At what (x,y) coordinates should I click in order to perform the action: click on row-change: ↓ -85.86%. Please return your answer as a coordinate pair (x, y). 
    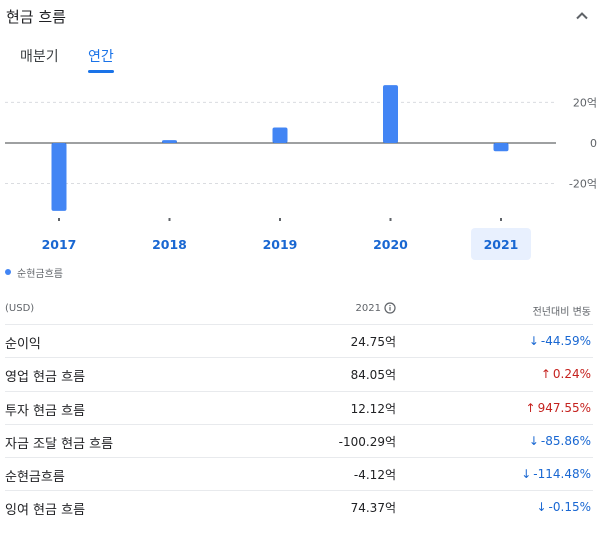
    Looking at the image, I should click on (560, 441).